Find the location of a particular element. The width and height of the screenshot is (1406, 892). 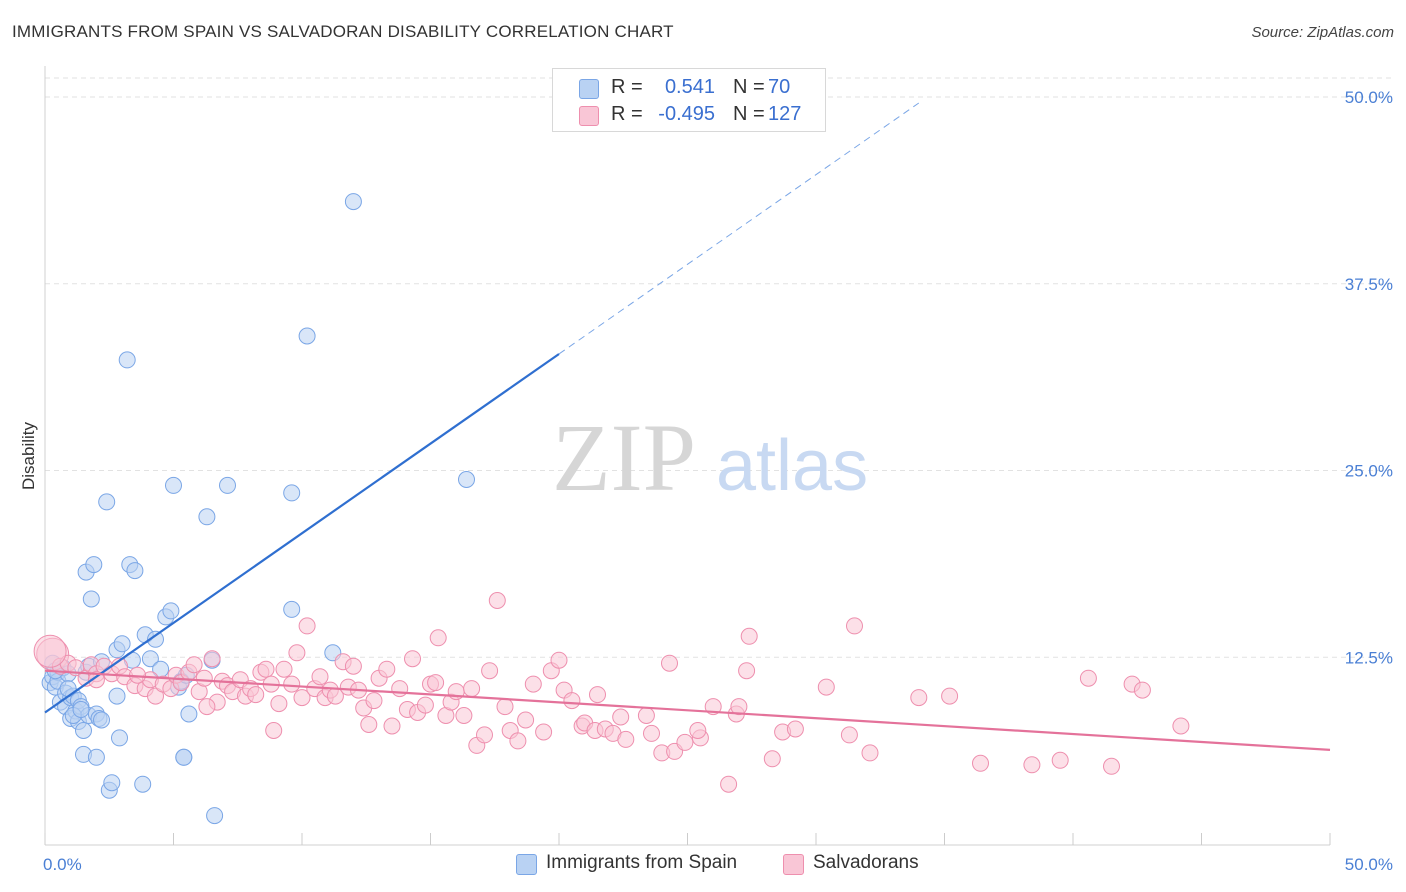

stats-row-spain: R = 0.541 N = 70 is located at coordinates (689, 88).